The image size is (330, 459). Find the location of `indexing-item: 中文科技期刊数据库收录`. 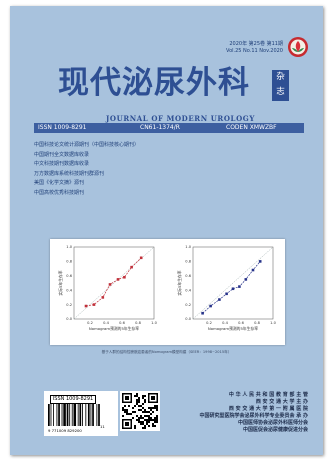

indexing-item: 中文科技期刊数据库收录 is located at coordinates (62, 164).